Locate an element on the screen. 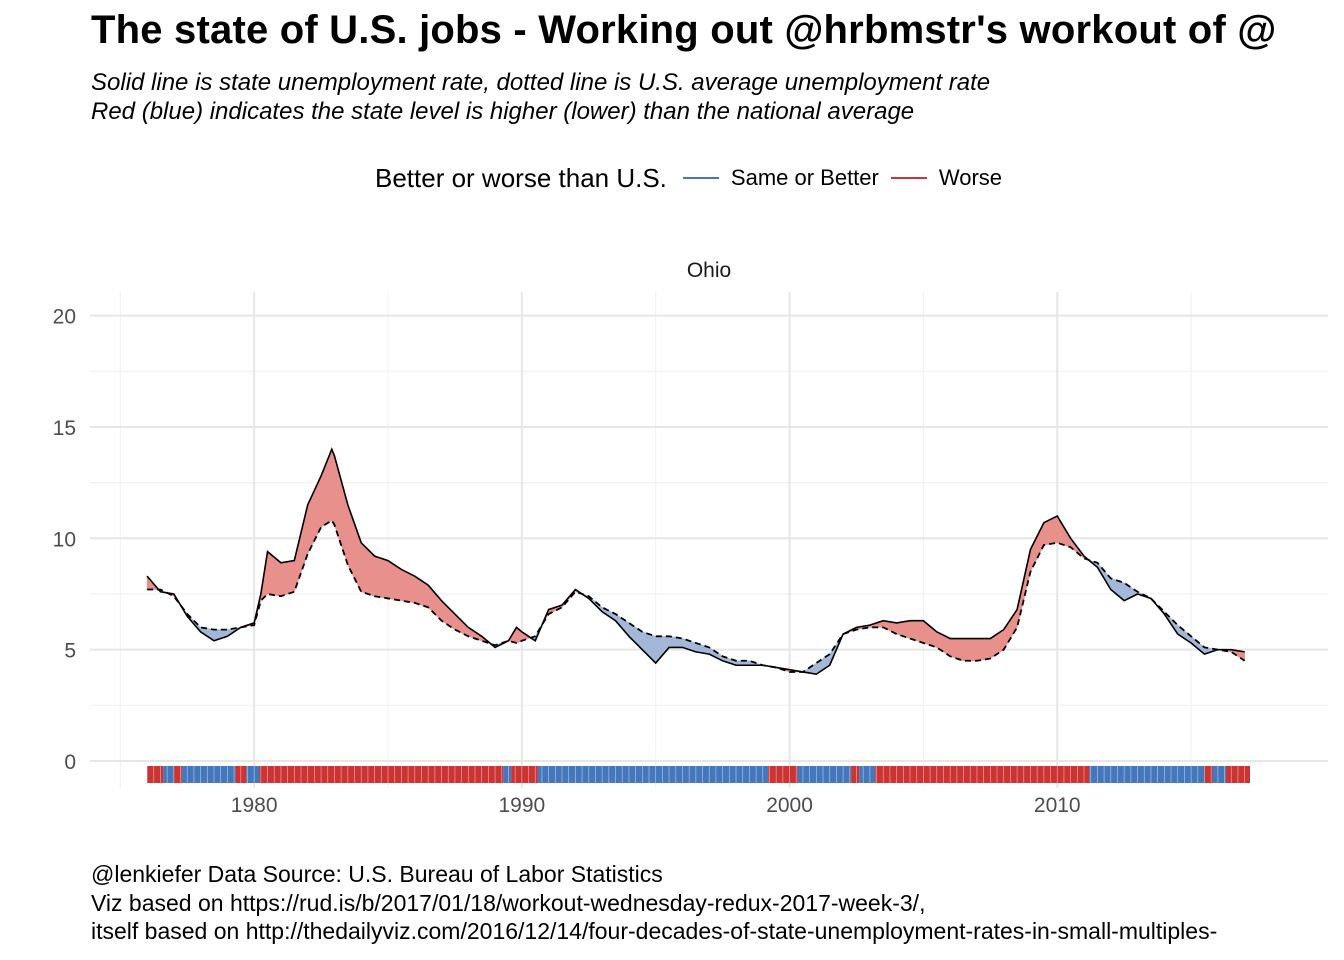  x-tick-label: 1990 is located at coordinates (521, 805).